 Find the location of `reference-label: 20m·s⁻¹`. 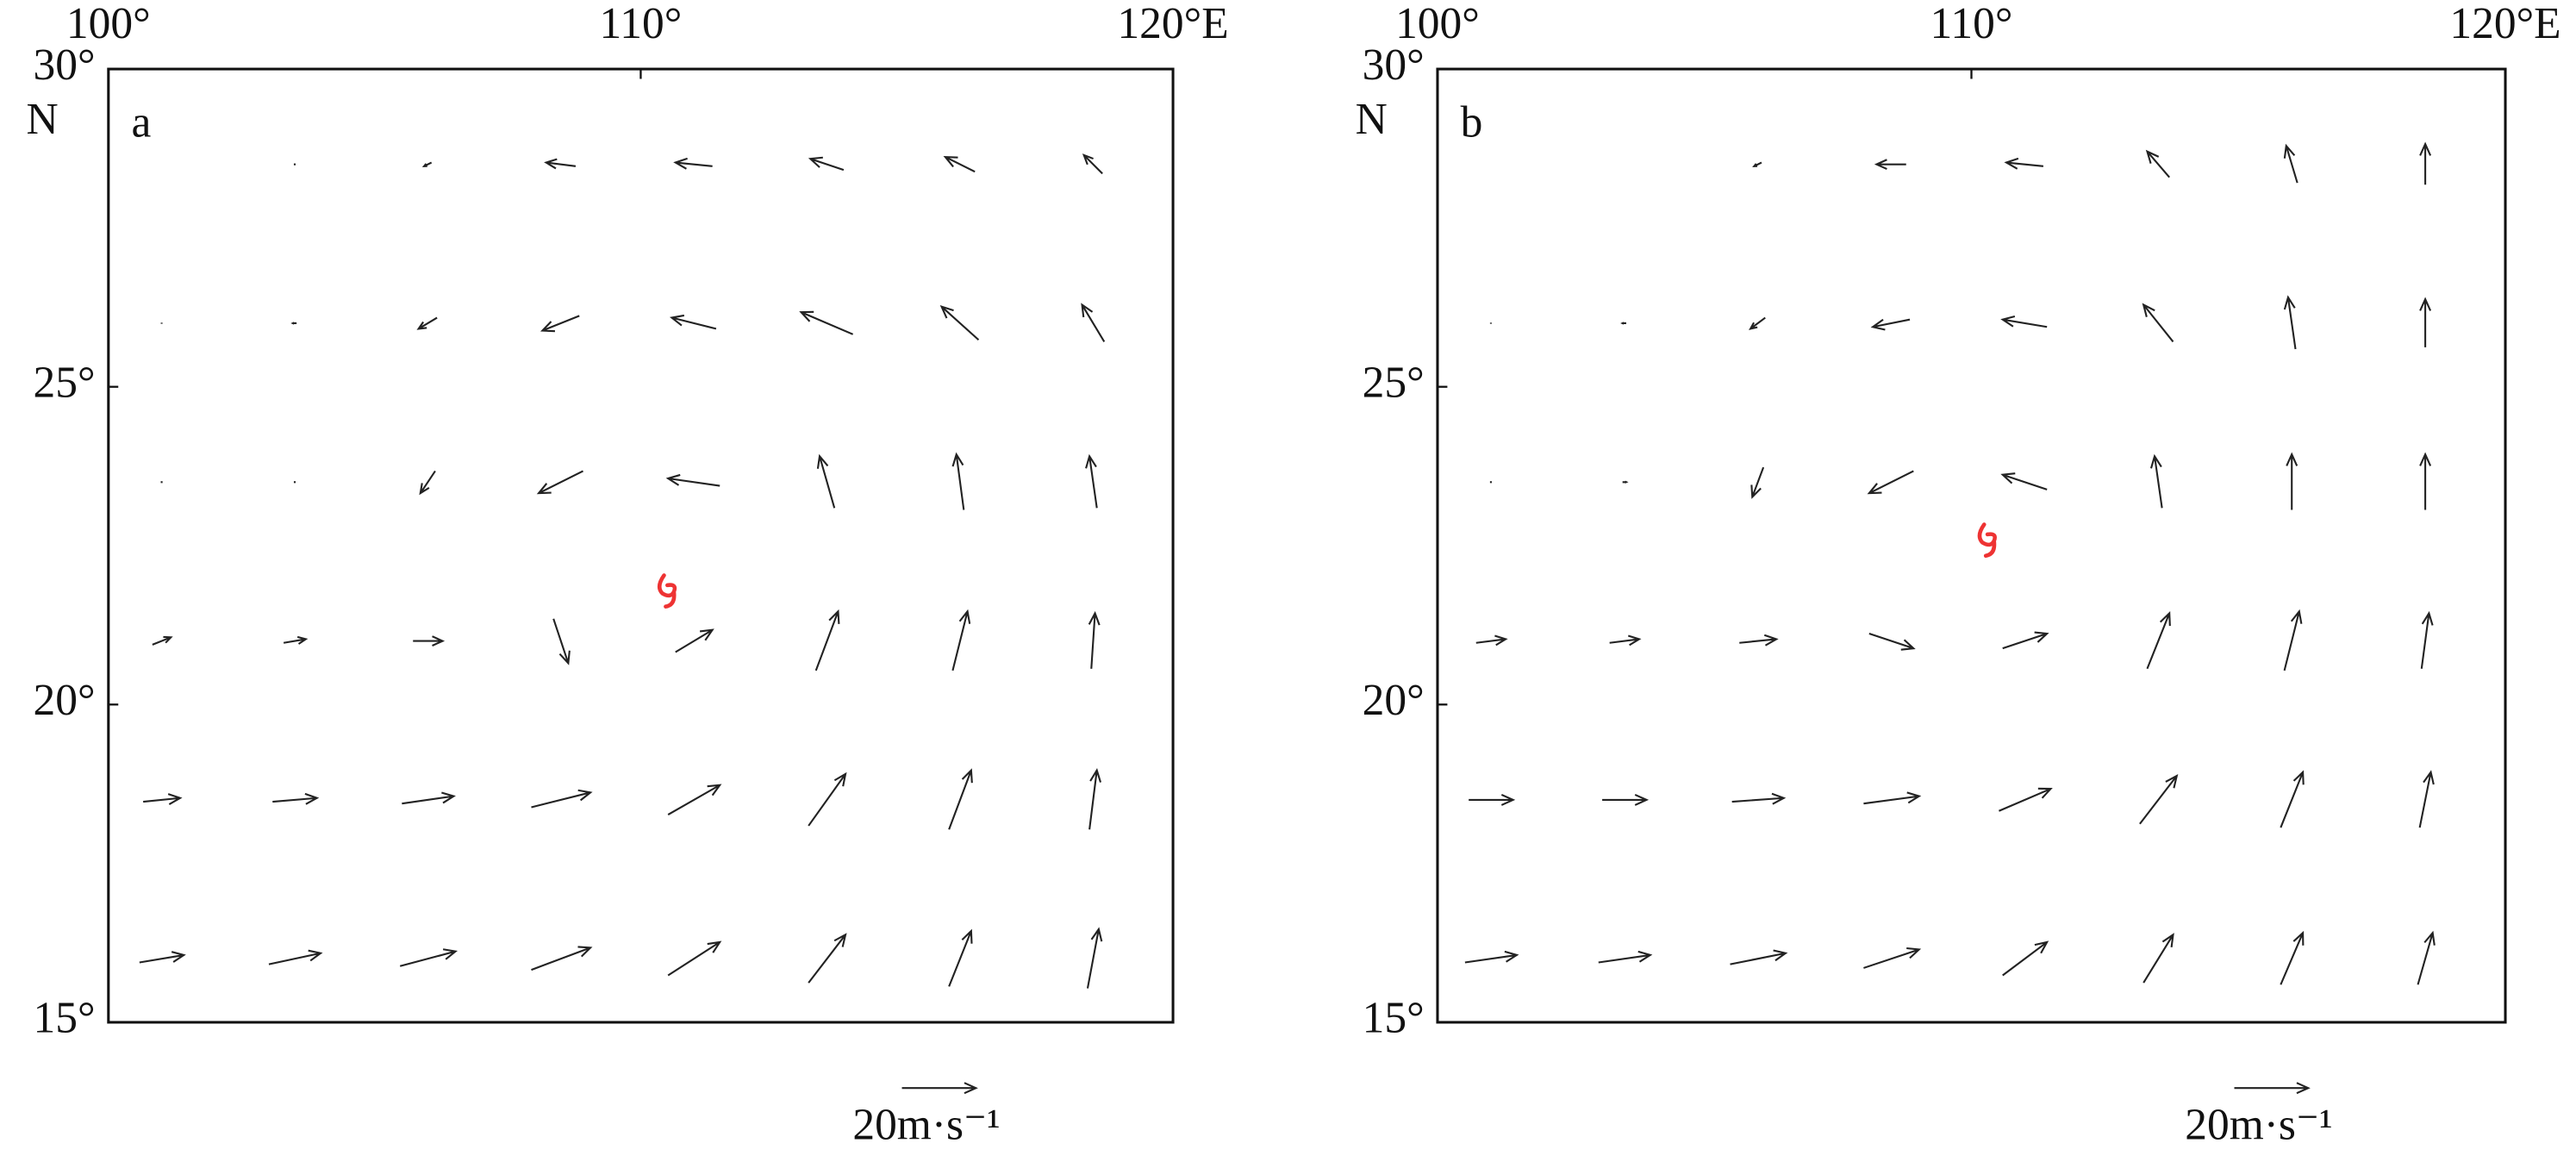

reference-label: 20m·s⁻¹ is located at coordinates (2258, 1125).